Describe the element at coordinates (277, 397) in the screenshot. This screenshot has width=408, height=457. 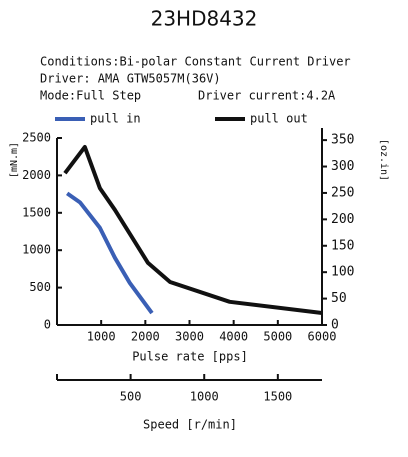
I see `x2-tick-label: 1500` at that location.